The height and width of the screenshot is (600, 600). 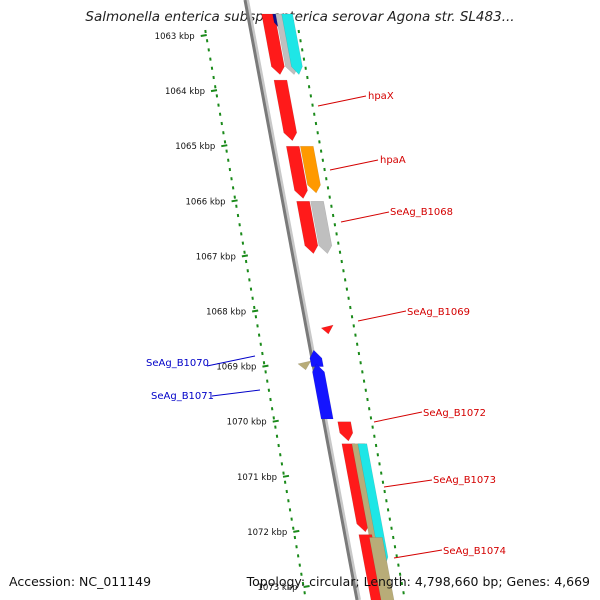 I want to click on gene-label-seag-b1068: SeAg_B1068, so click(x=421, y=212).